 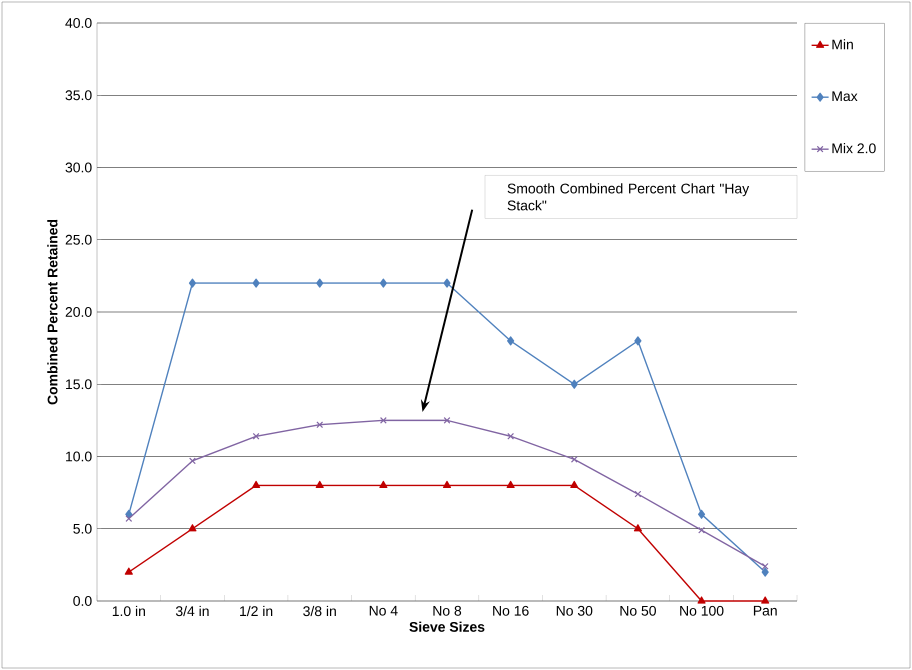 What do you see at coordinates (447, 611) in the screenshot?
I see `x-tick-label: No 8` at bounding box center [447, 611].